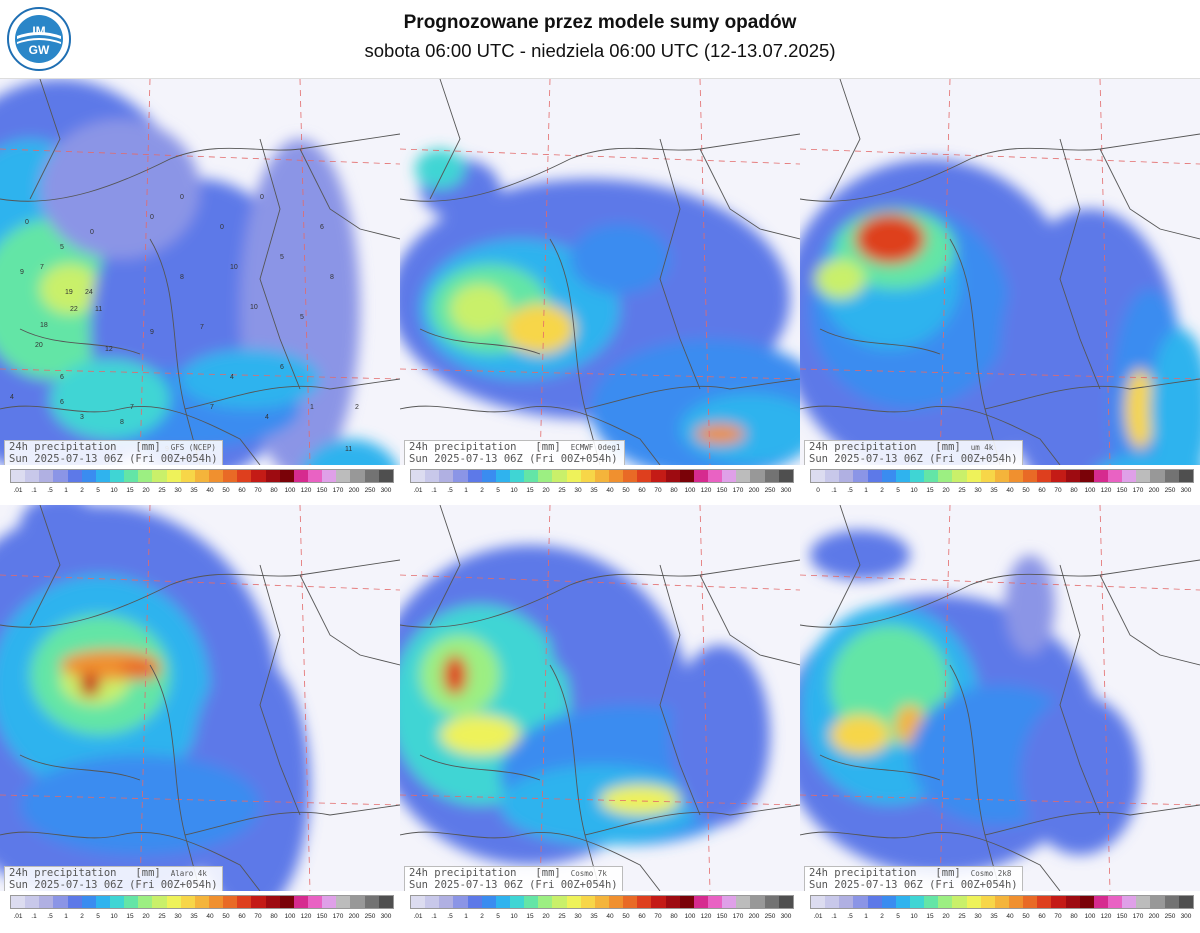  I want to click on precipitation-map-cosmo-7k, so click(600, 698).